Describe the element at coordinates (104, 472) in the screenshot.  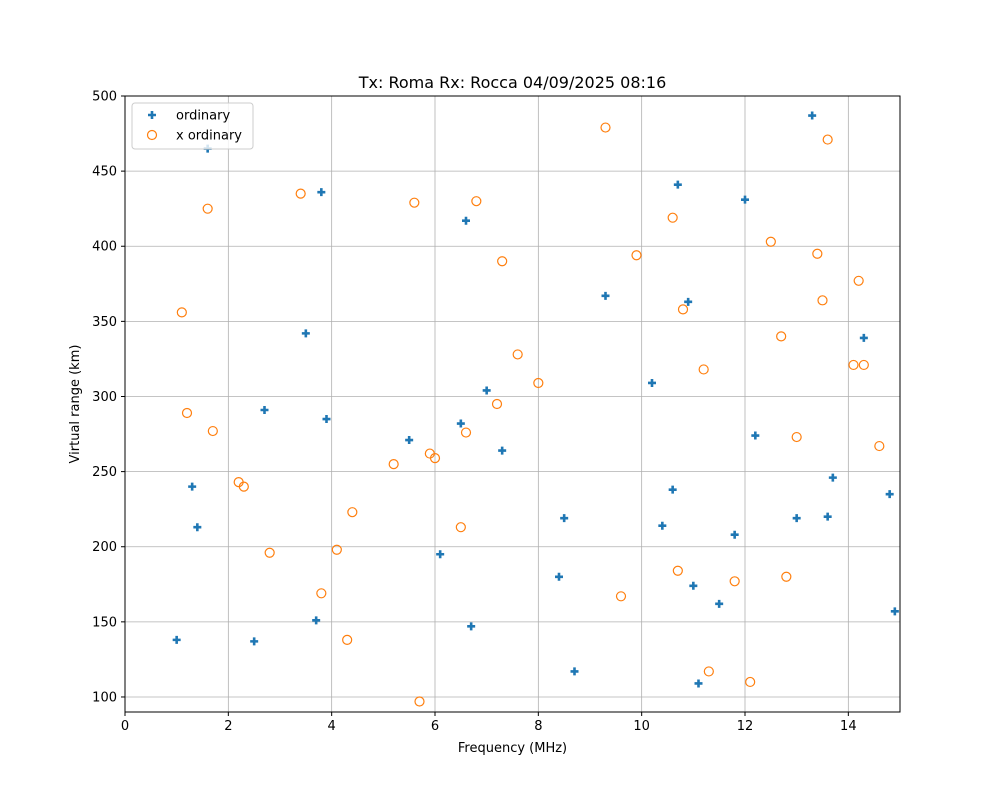
I see `y-tick-label: 250` at that location.